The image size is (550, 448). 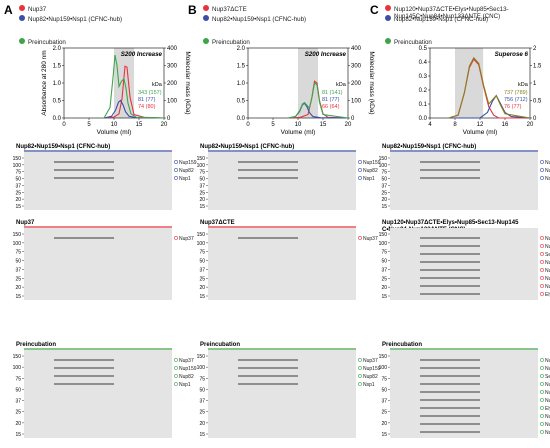 What do you see at coordinates (547, 271) in the screenshot?
I see `band-label: Nup84` at bounding box center [547, 271].